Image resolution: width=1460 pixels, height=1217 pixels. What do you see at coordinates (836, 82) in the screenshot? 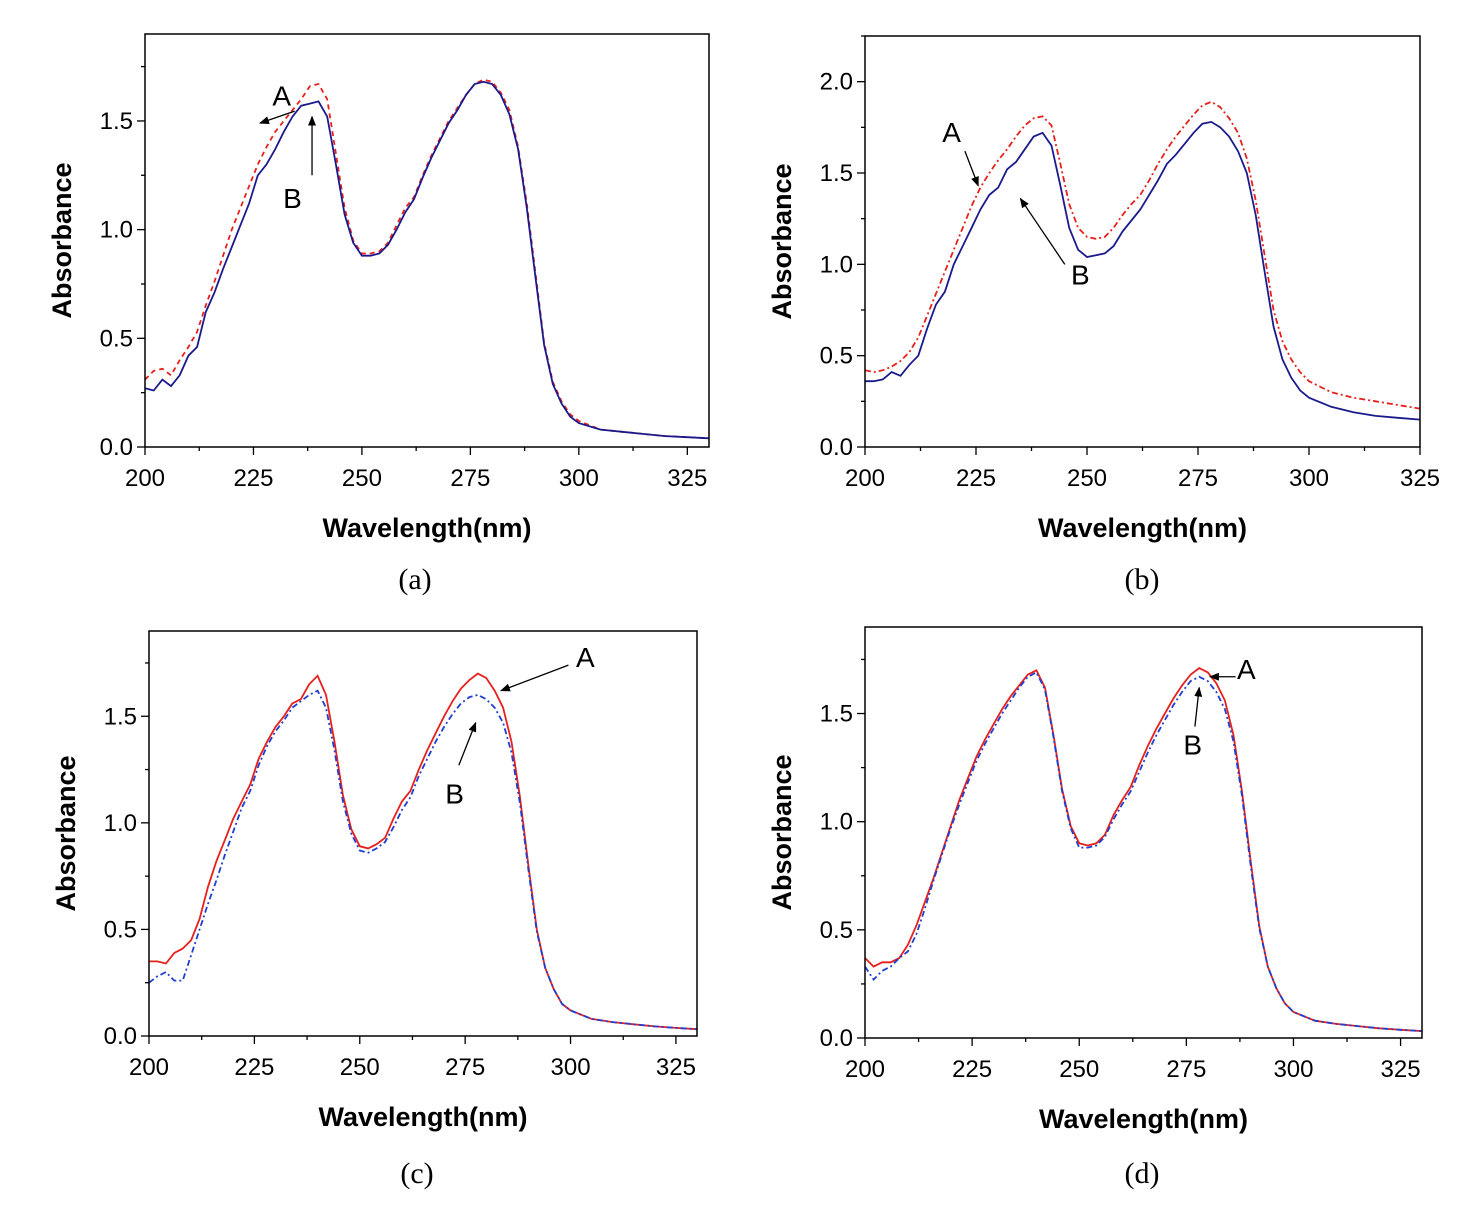
I see `y-tick-label: 2.0` at bounding box center [836, 82].